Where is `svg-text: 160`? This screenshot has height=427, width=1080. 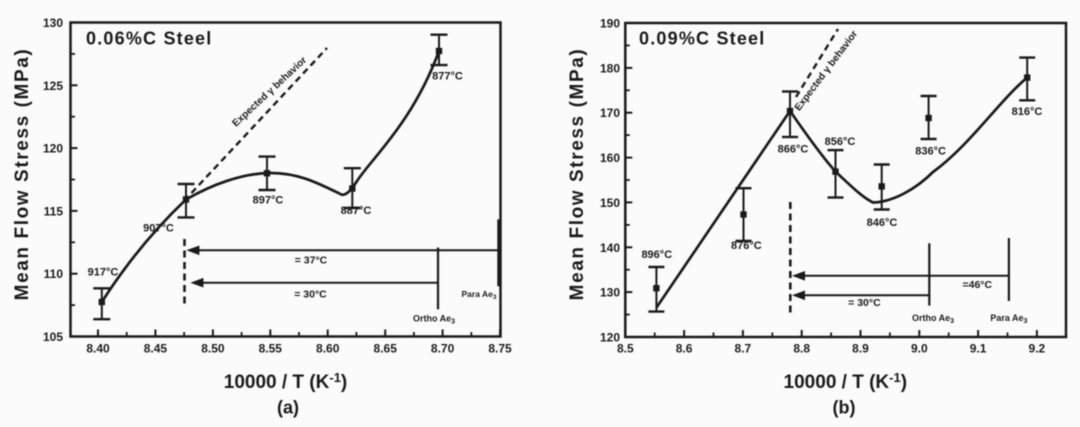
svg-text: 160 is located at coordinates (610, 158).